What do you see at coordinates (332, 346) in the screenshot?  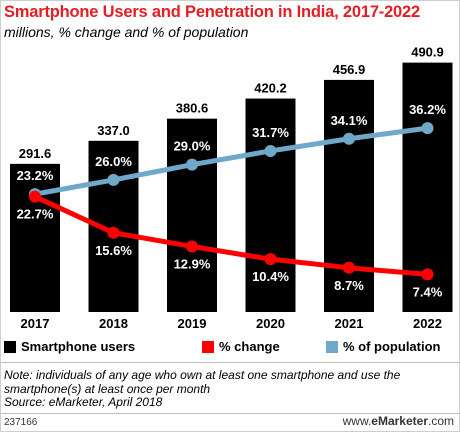 I see `legend-swatch-population` at bounding box center [332, 346].